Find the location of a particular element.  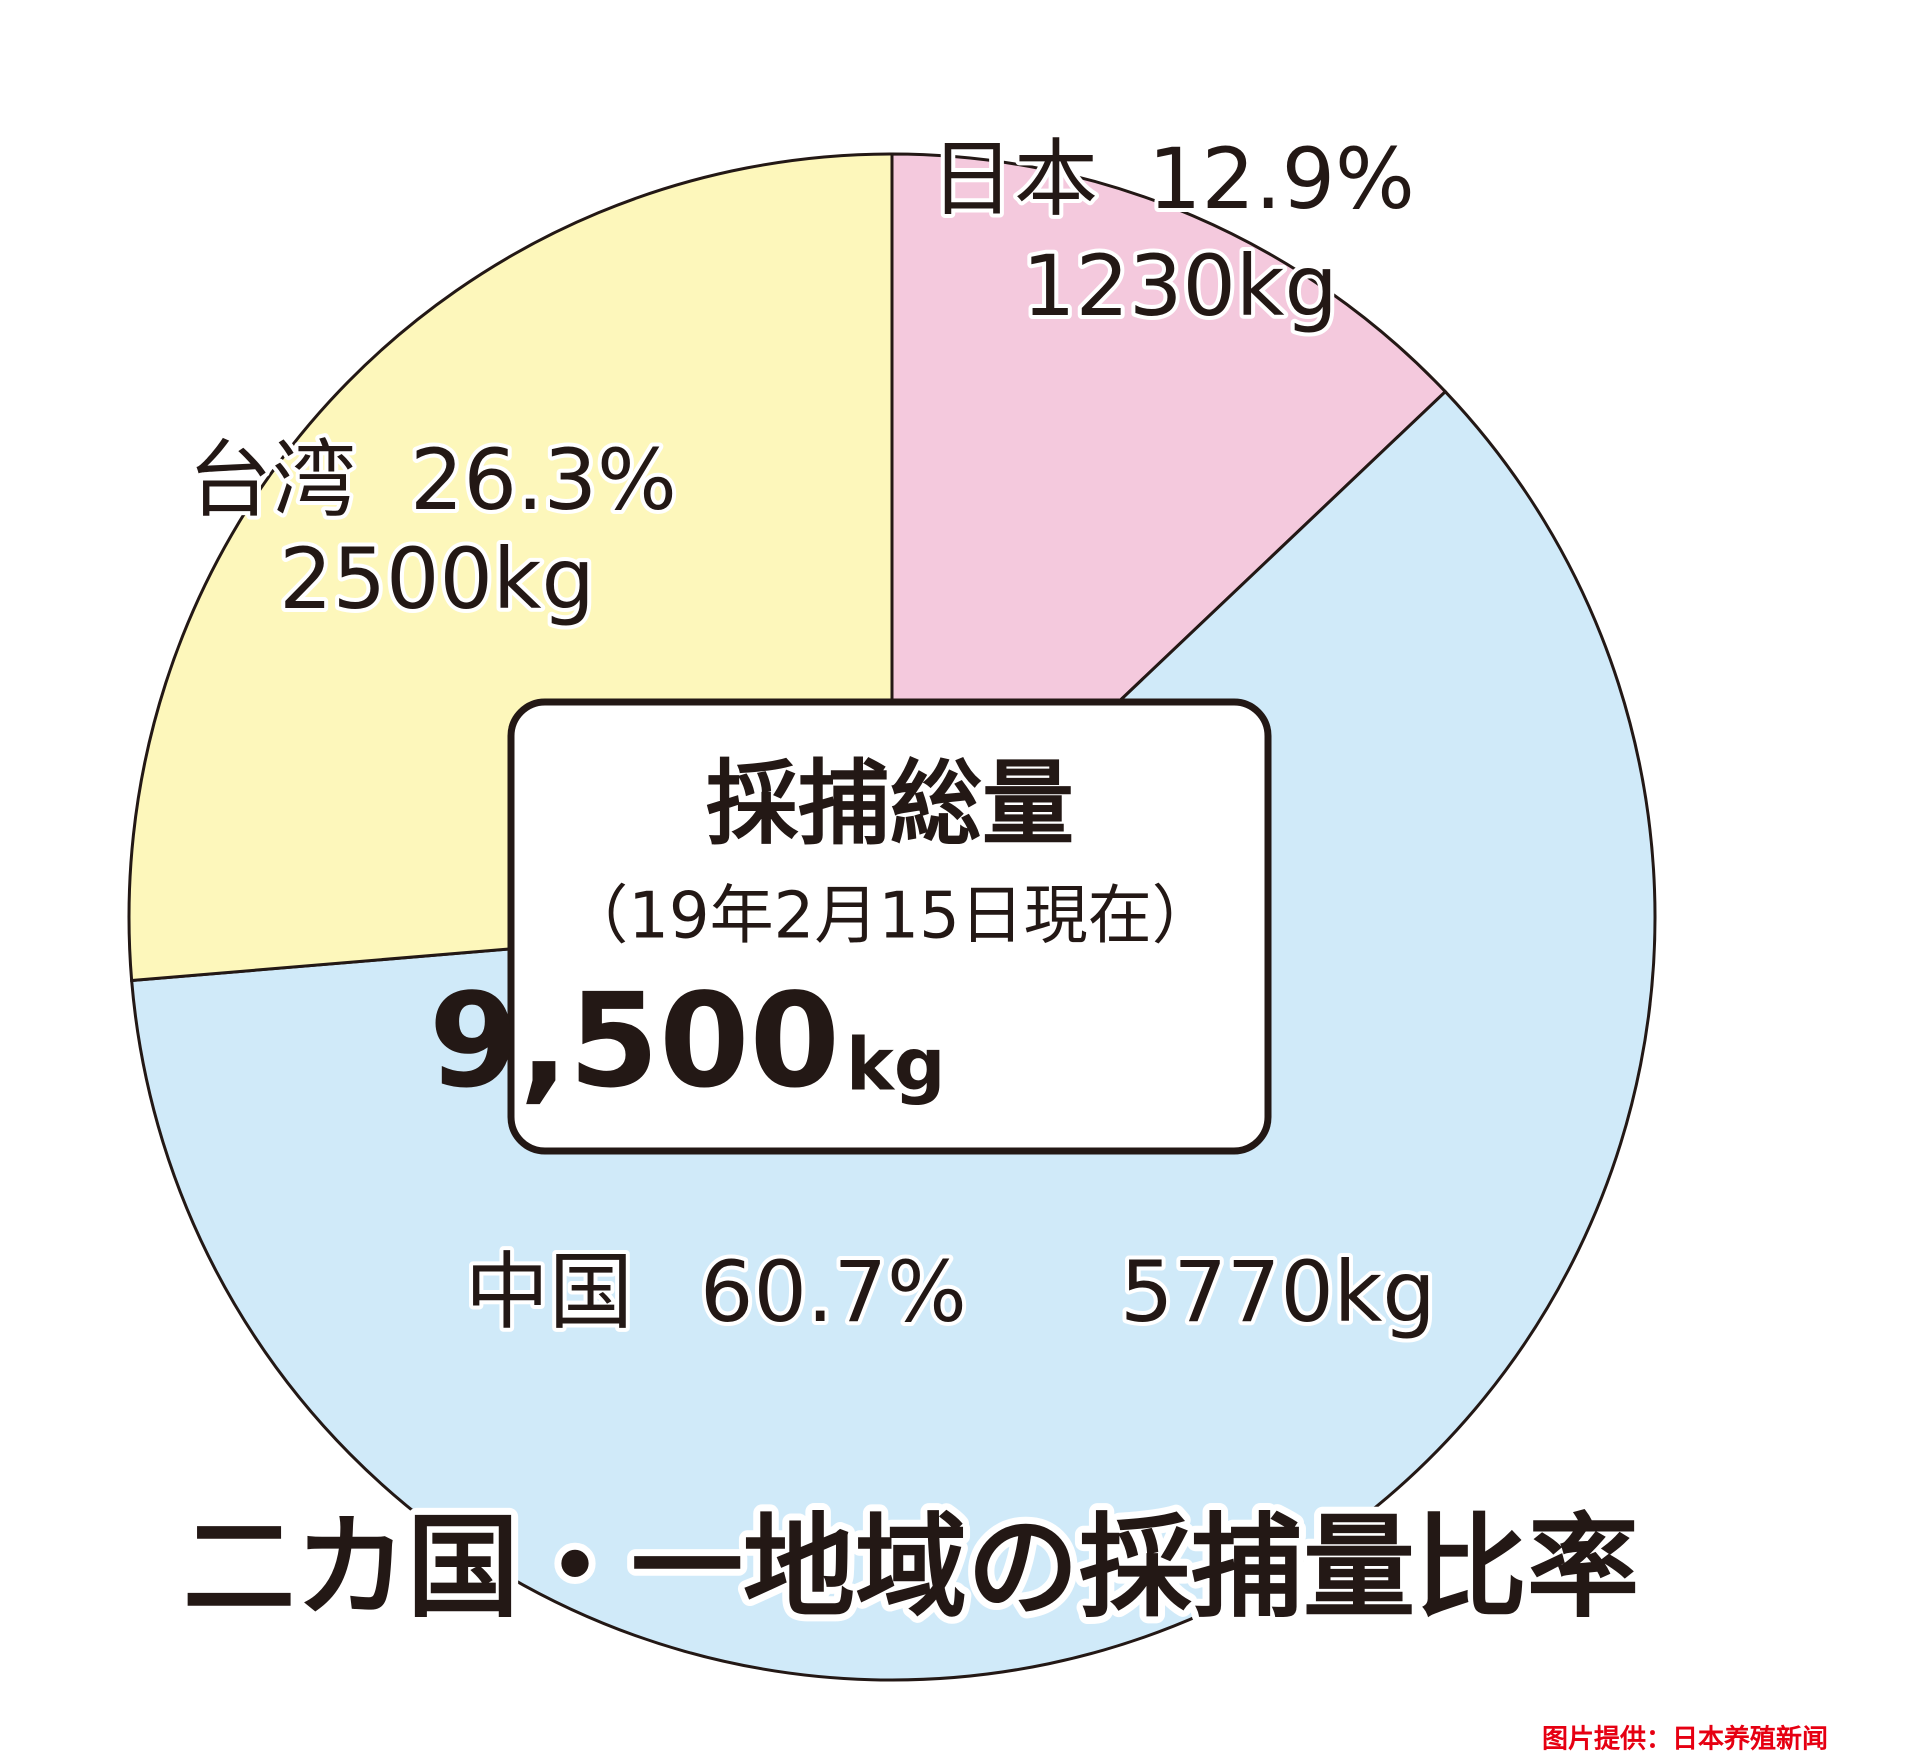

slice-weight-label: 5770kg is located at coordinates (1278, 1292).